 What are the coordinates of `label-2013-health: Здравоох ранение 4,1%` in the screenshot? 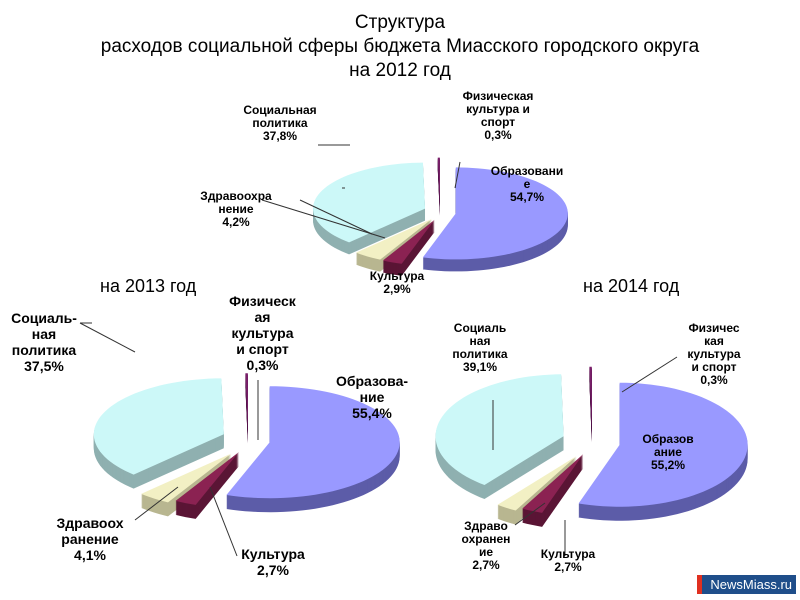 It's located at (90, 539).